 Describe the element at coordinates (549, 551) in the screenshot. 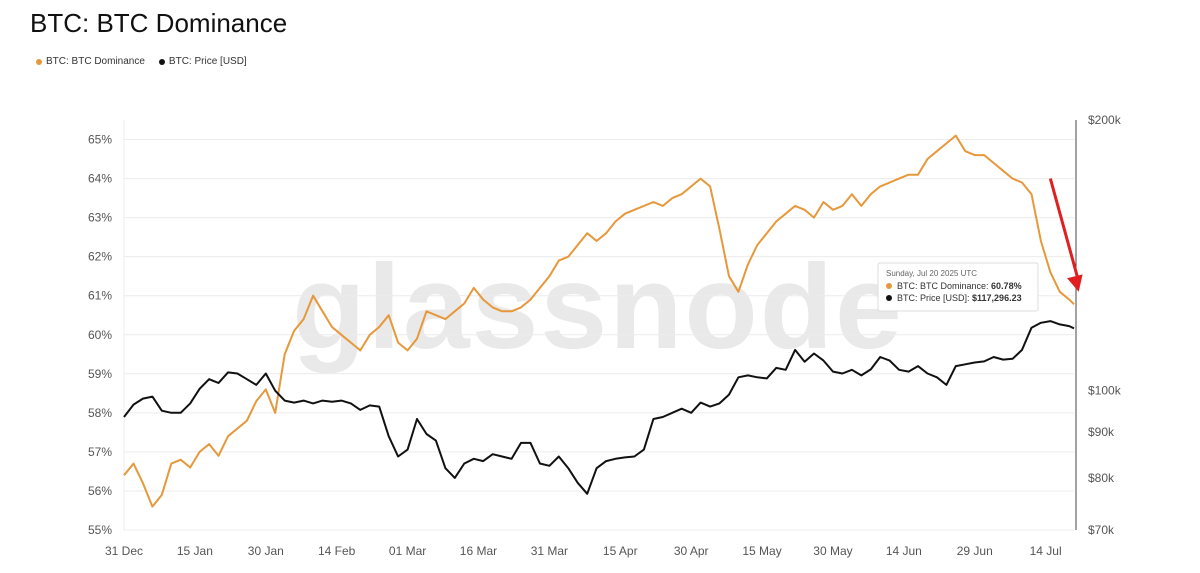

I see `x-tick-label: 31 Mar` at that location.